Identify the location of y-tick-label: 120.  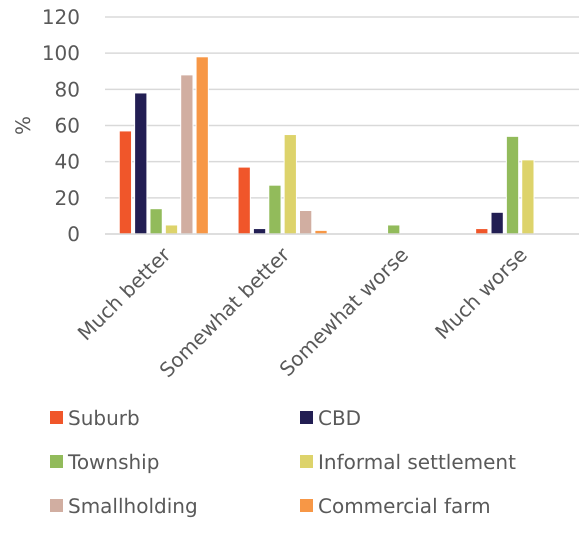
(61, 17).